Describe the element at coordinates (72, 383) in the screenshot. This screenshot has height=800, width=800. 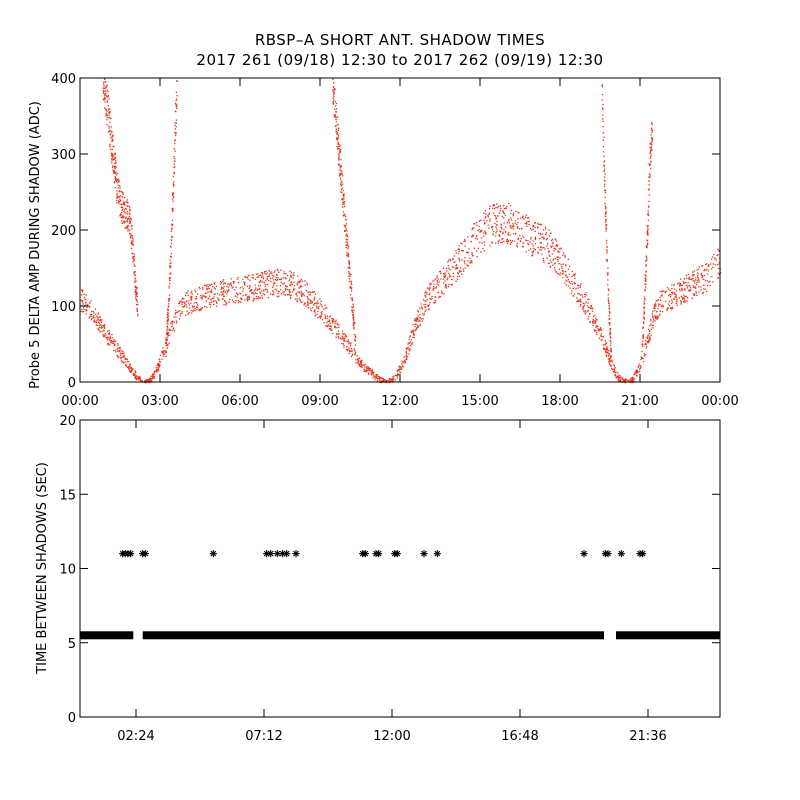
I see `top-y-tick-label: 0` at that location.